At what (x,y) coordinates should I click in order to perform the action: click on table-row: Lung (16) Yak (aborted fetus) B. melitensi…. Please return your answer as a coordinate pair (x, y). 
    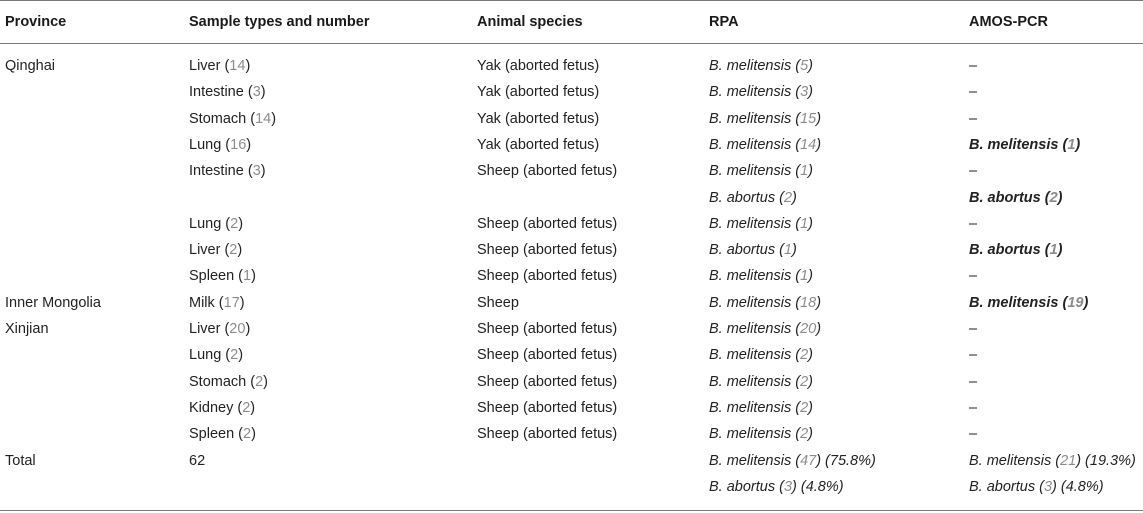
    Looking at the image, I should click on (571, 145).